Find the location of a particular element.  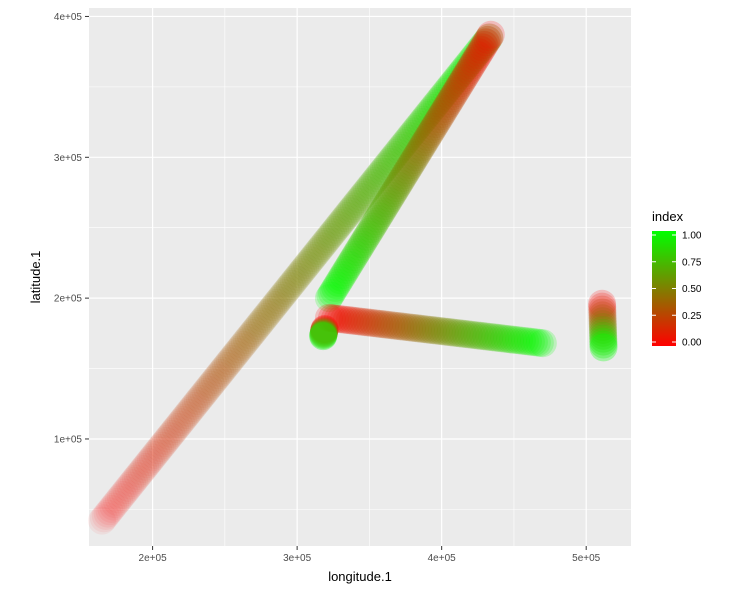

x-axis-title: longitude.1 is located at coordinates (360, 576).